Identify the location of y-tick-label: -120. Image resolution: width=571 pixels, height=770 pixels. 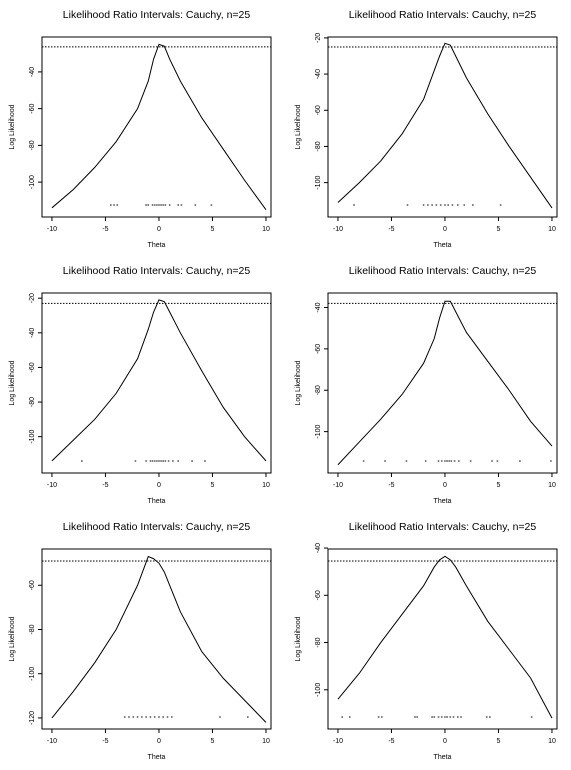
(32, 718).